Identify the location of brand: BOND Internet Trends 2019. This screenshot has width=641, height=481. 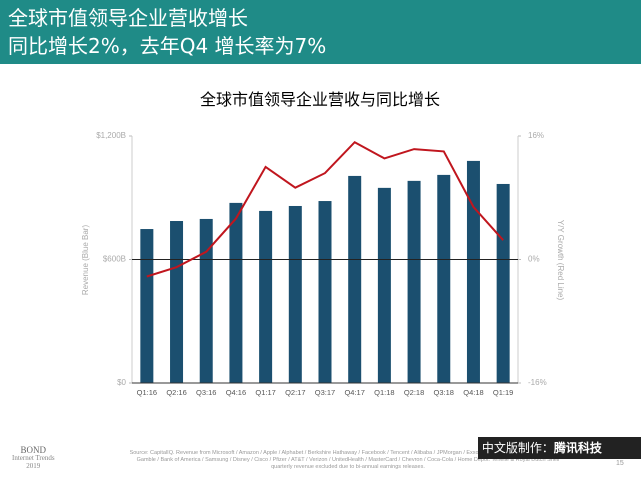
(33, 458).